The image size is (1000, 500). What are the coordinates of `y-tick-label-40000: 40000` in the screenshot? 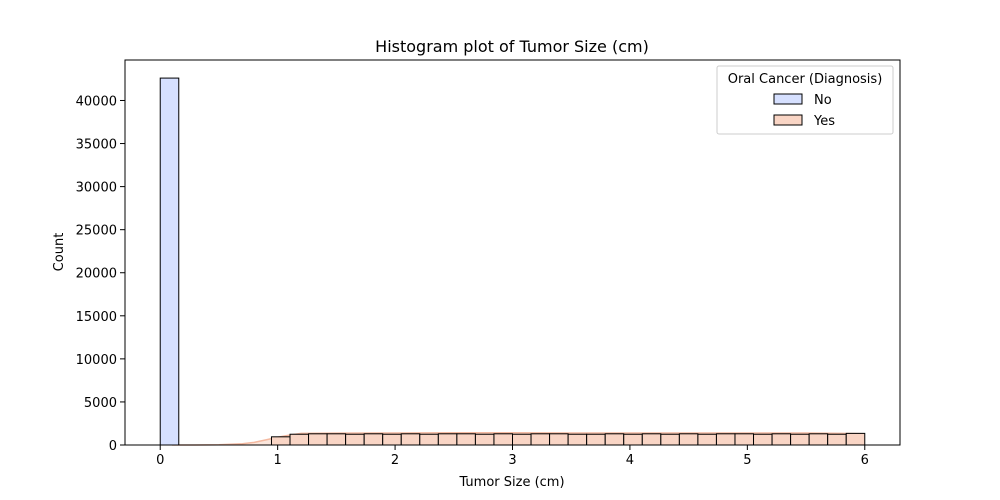 It's located at (96, 101).